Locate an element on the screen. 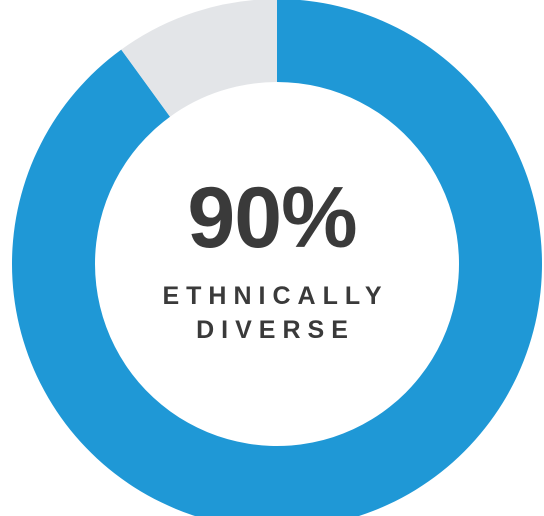  donut-slice-remainder is located at coordinates (199, 58).